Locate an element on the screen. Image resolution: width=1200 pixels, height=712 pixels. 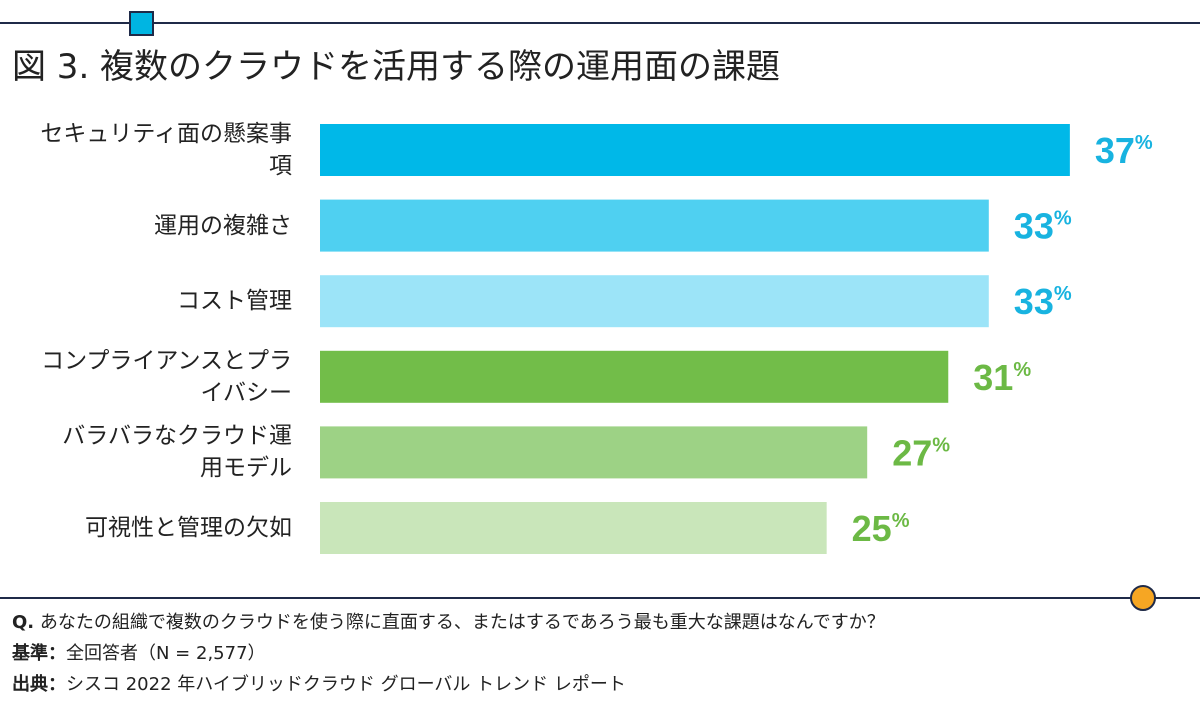
category-text: コンプライアンスとプライバシー is located at coordinates (166, 376).